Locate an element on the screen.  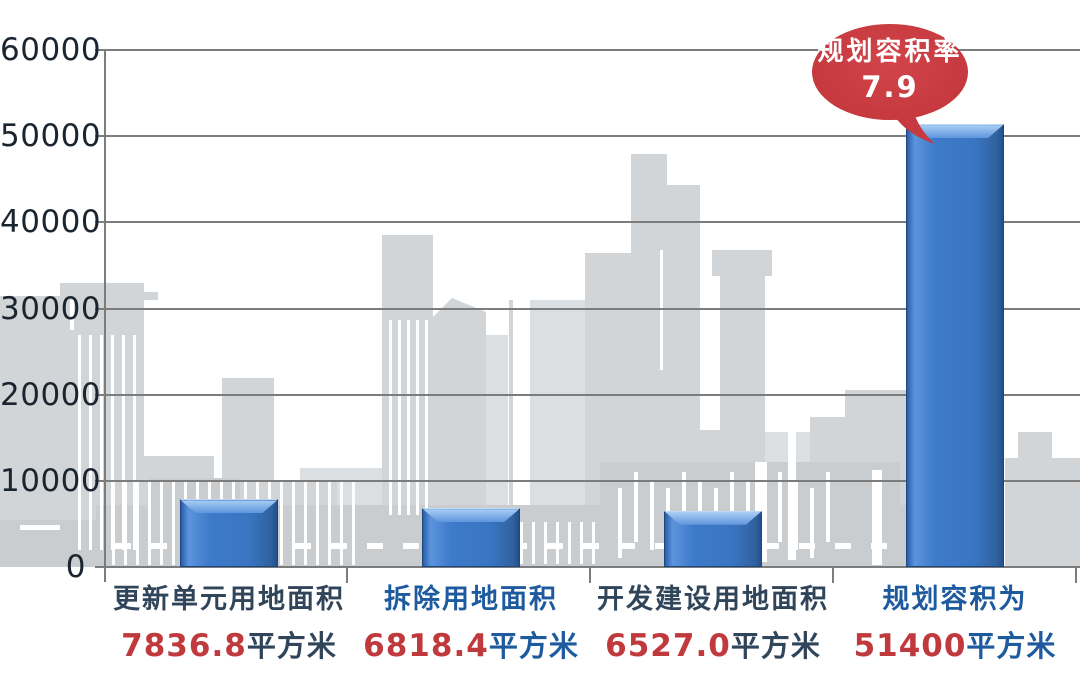
y-tick-label: 40000 is located at coordinates (51, 222).